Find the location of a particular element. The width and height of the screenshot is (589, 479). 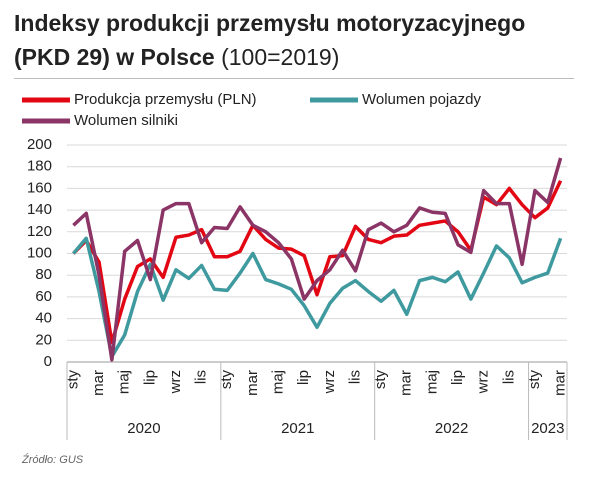

title-note: (100=2019) is located at coordinates (280, 57).